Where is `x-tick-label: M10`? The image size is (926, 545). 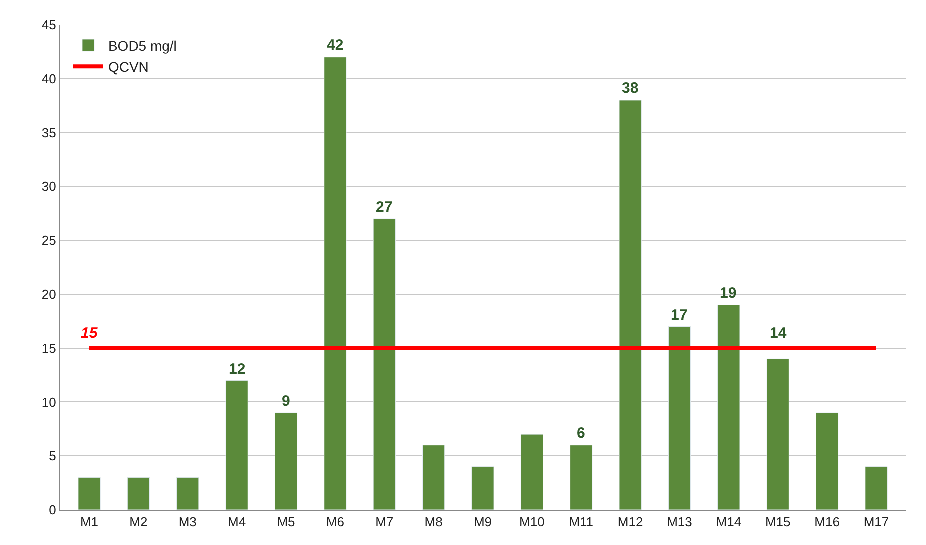
x-tick-label: M10 is located at coordinates (532, 522).